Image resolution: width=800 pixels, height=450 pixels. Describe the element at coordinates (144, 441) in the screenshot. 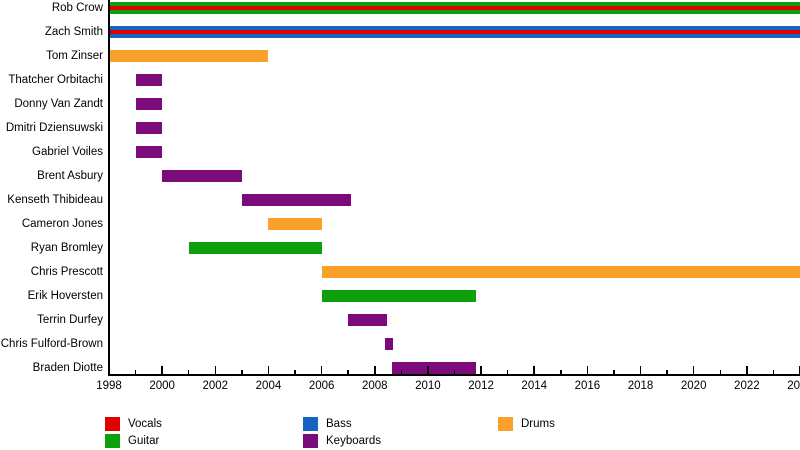

I see `legend-label: Guitar` at that location.